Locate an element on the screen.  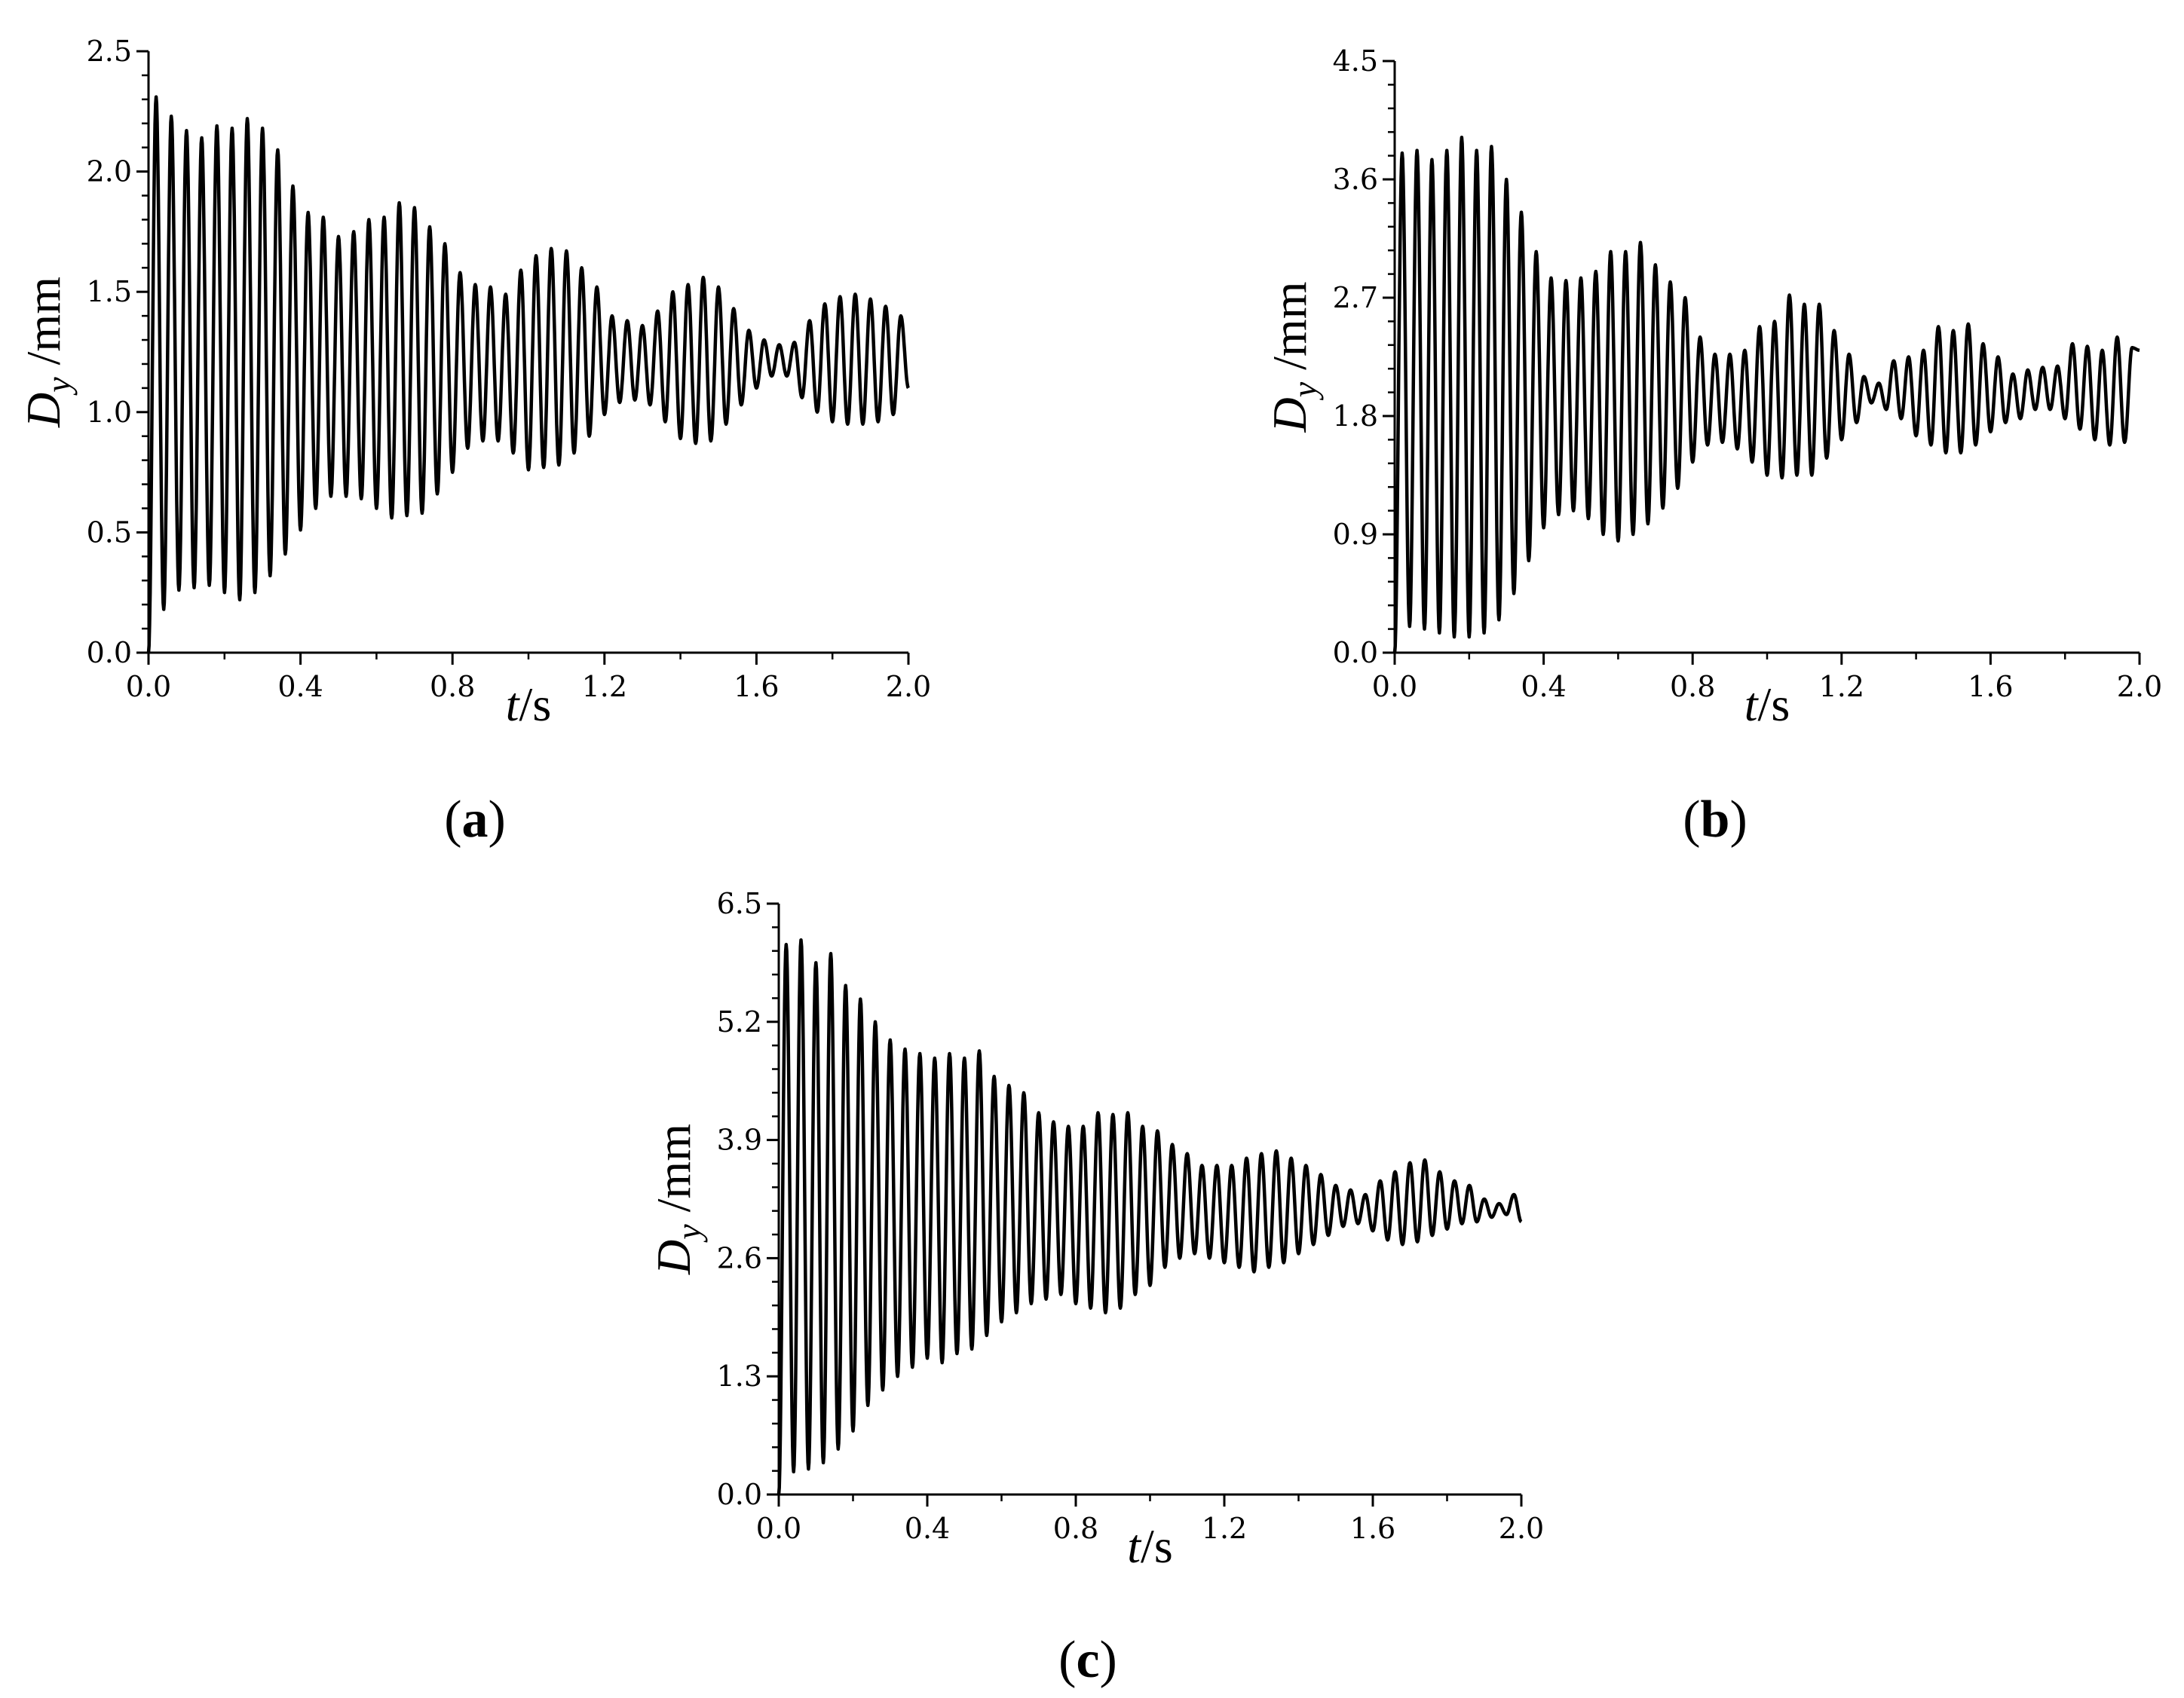
panel-label: (b) is located at coordinates (1715, 820).